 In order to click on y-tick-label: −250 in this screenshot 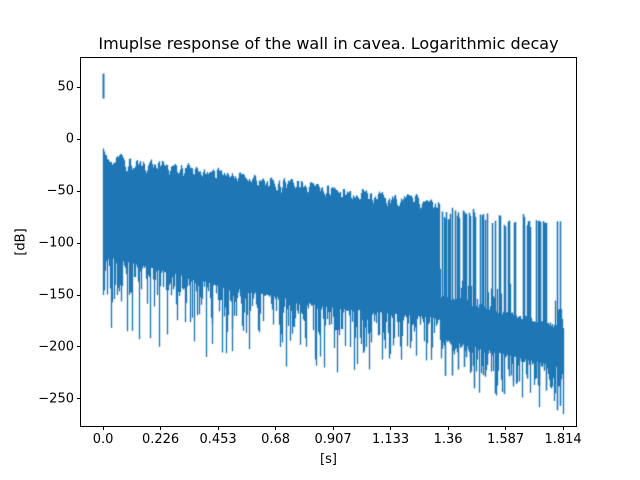, I will do `click(56, 399)`.